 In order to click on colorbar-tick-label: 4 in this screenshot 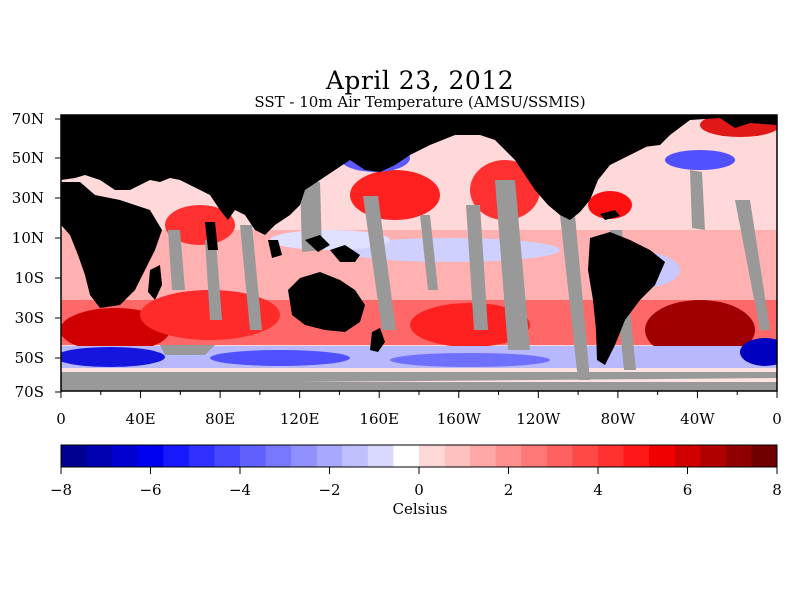, I will do `click(598, 490)`.